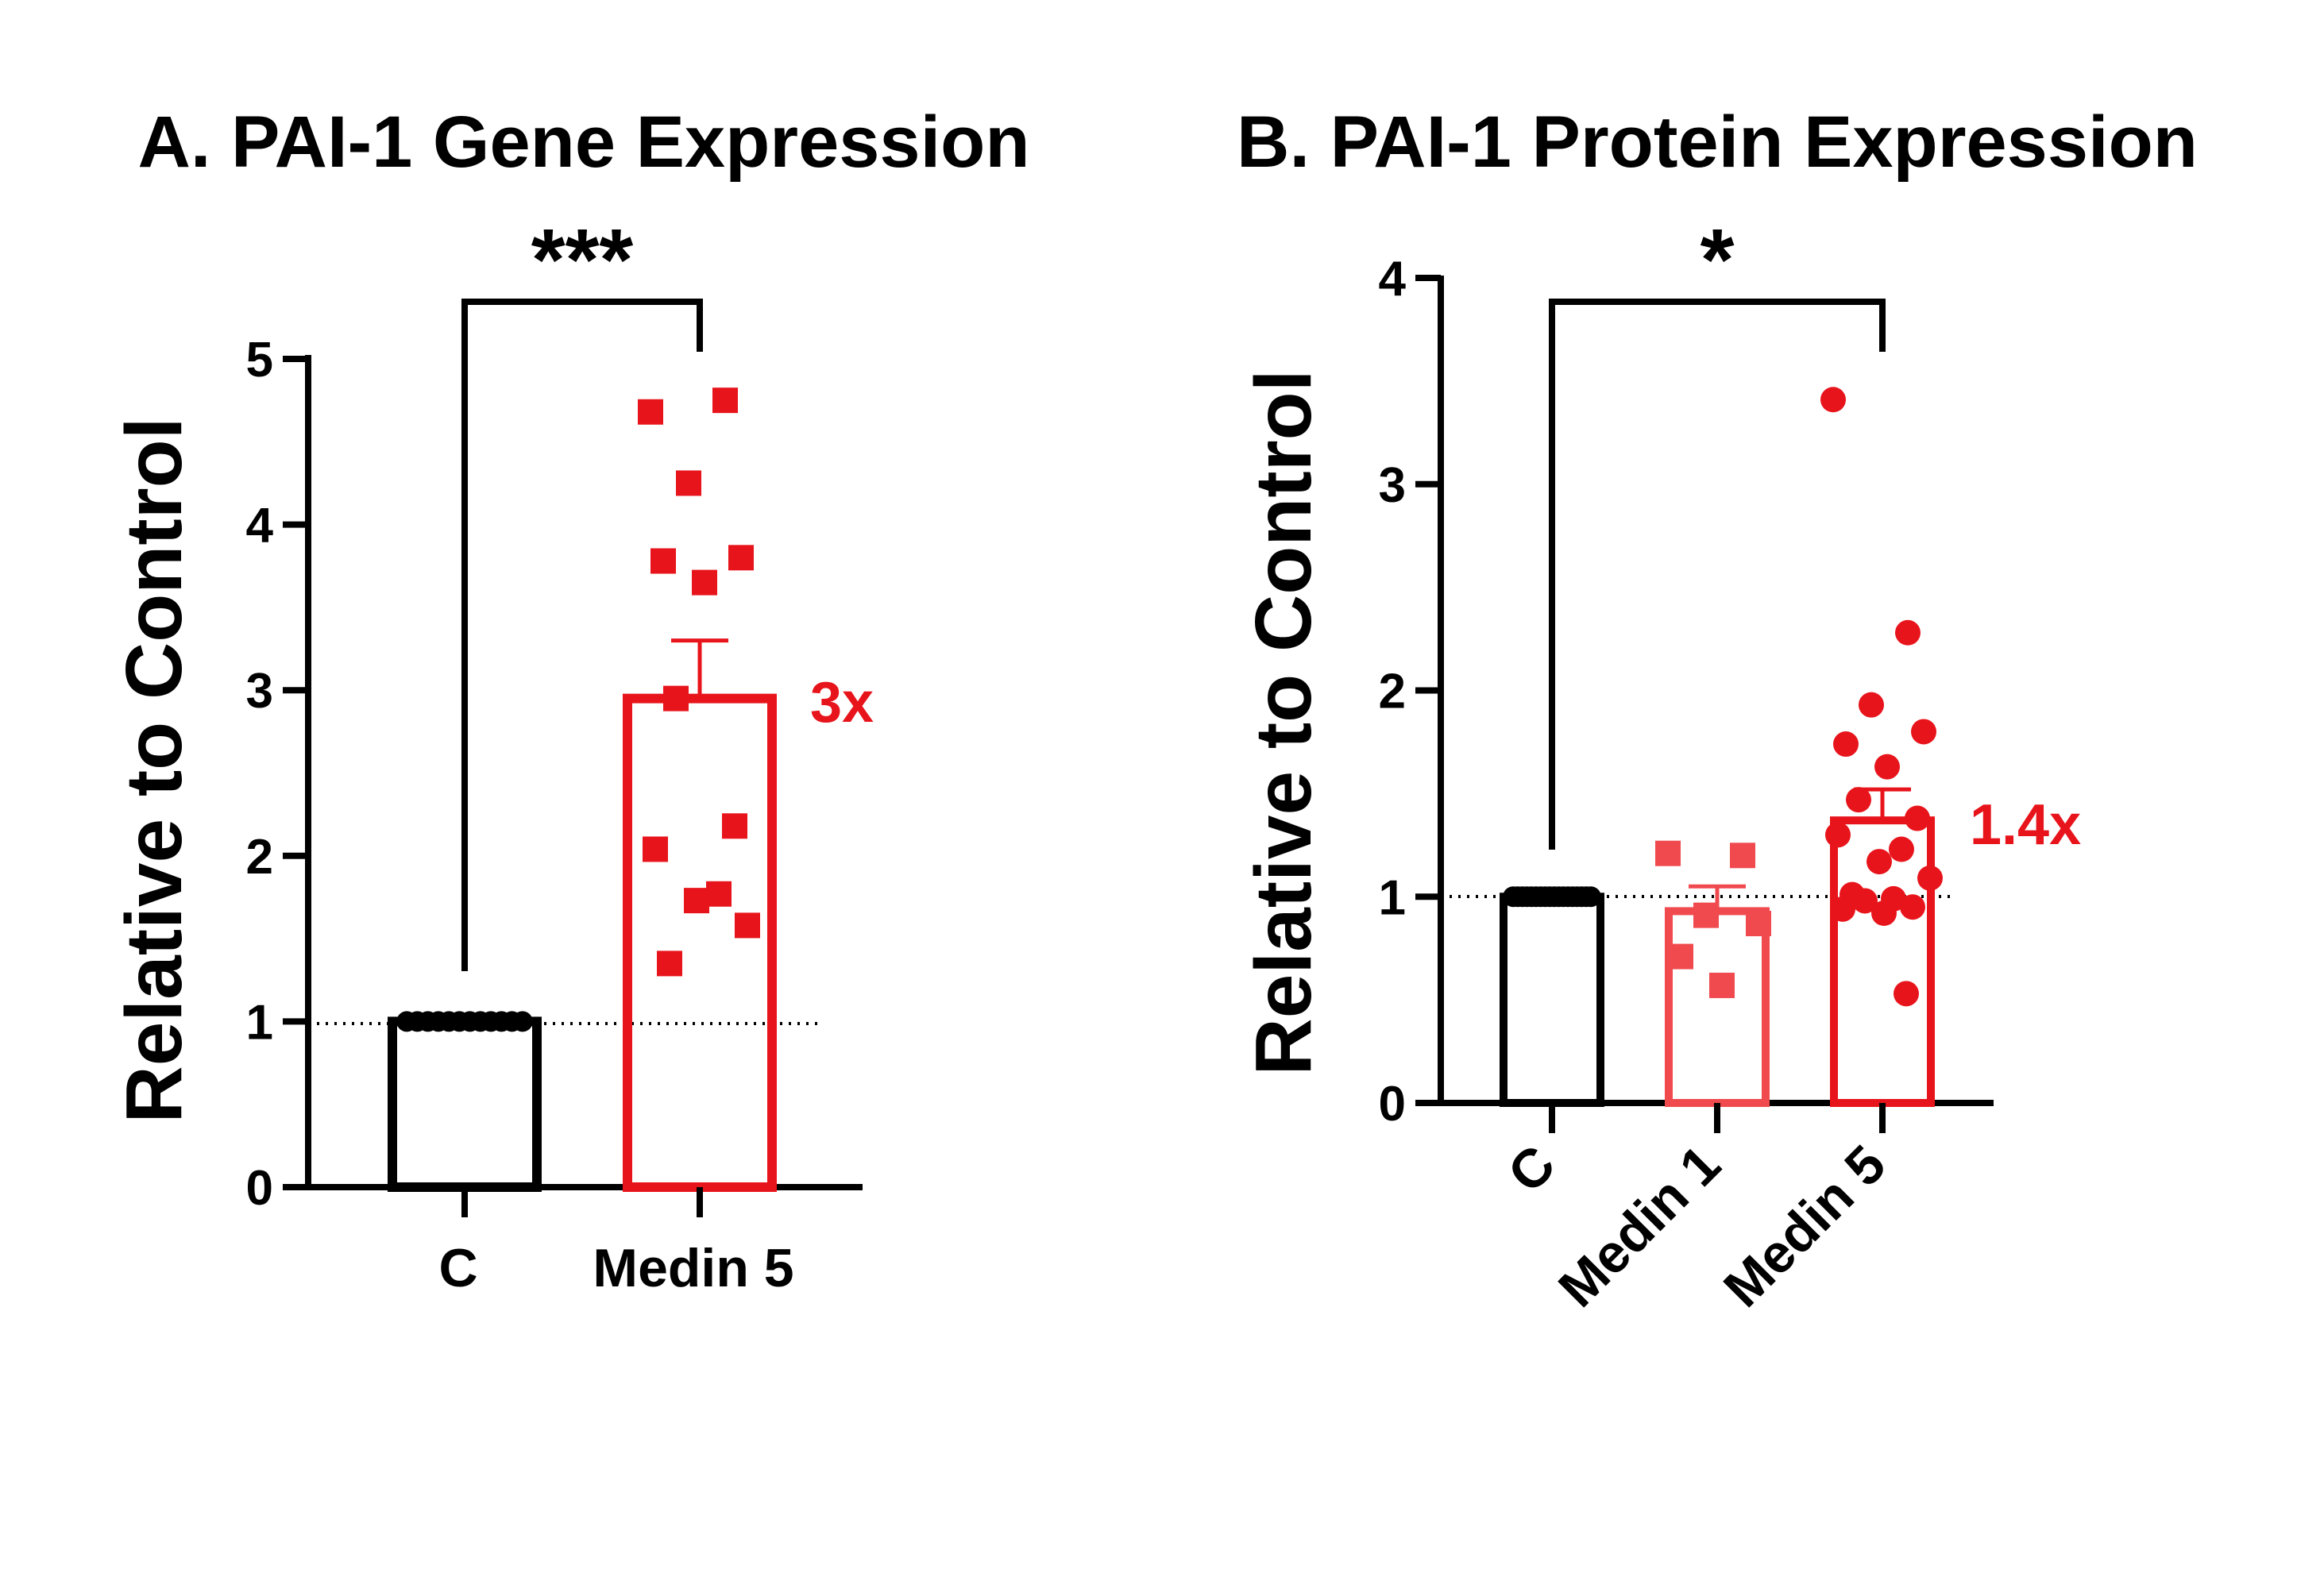 The width and height of the screenshot is (2324, 1581). Describe the element at coordinates (1717, 574) in the screenshot. I see `panel-b-significance-bracket` at that location.